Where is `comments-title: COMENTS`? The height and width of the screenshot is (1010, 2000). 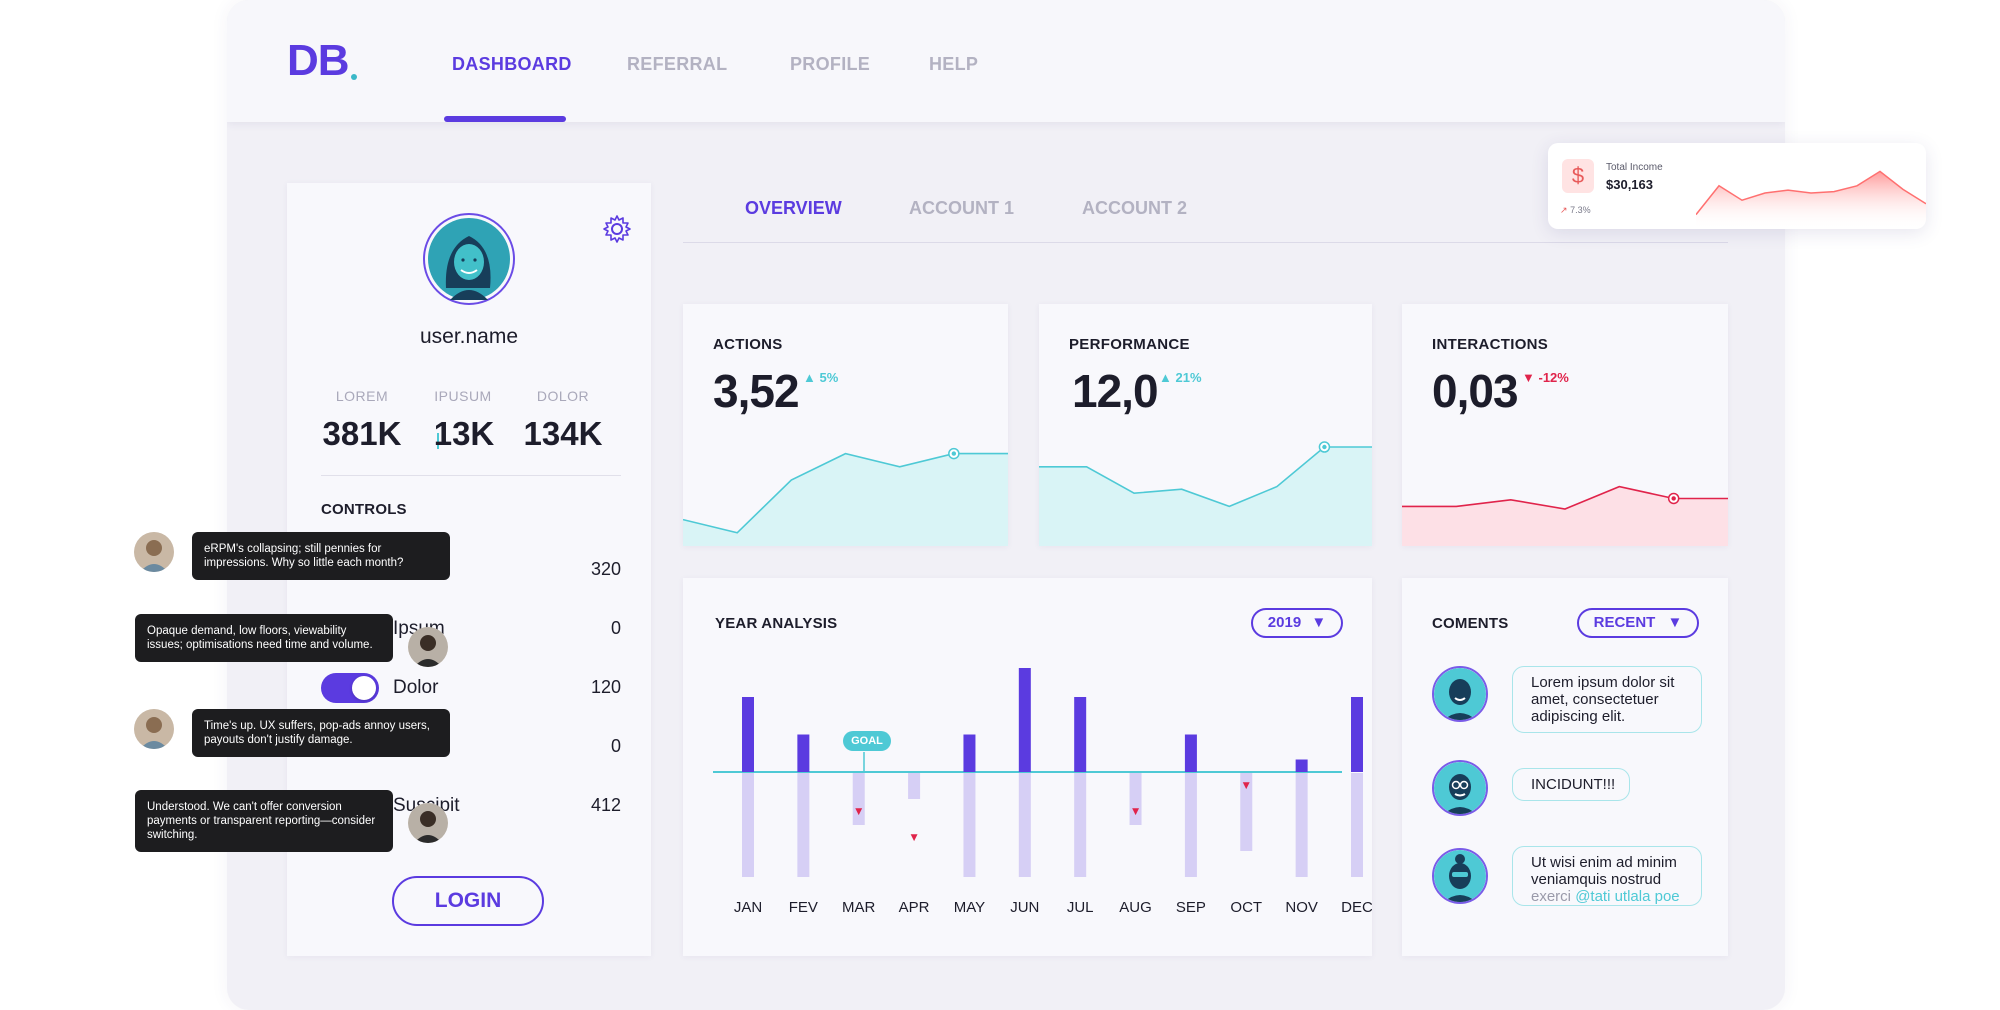 comments-title: COMENTS is located at coordinates (1470, 623).